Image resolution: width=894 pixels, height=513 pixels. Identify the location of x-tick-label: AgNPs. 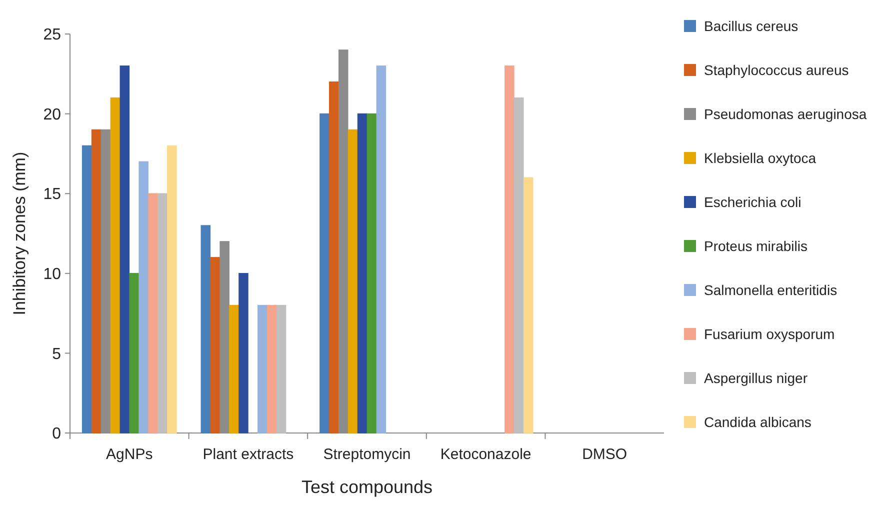
(129, 454).